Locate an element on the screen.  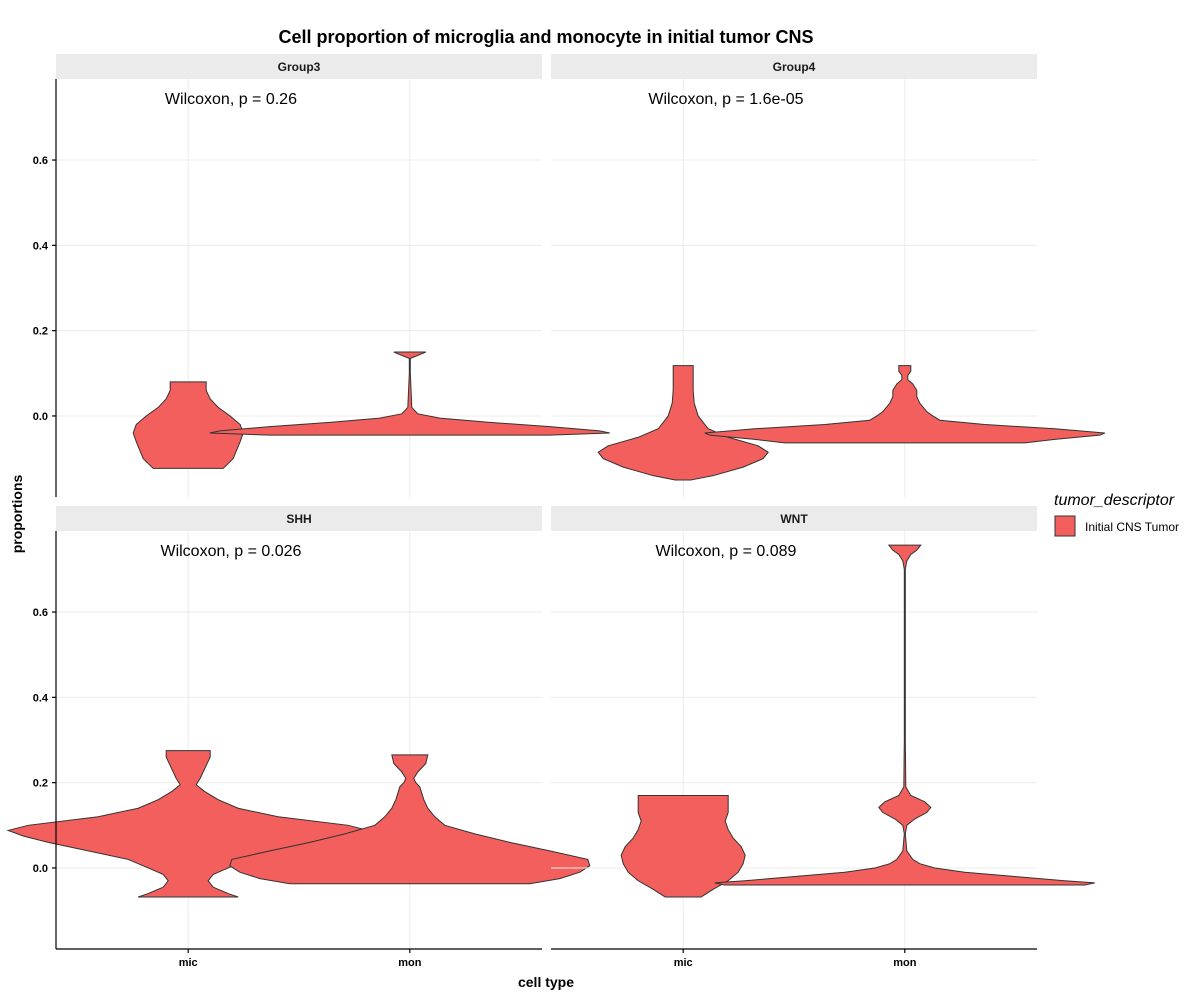
violin-wnt-mic is located at coordinates (683, 846).